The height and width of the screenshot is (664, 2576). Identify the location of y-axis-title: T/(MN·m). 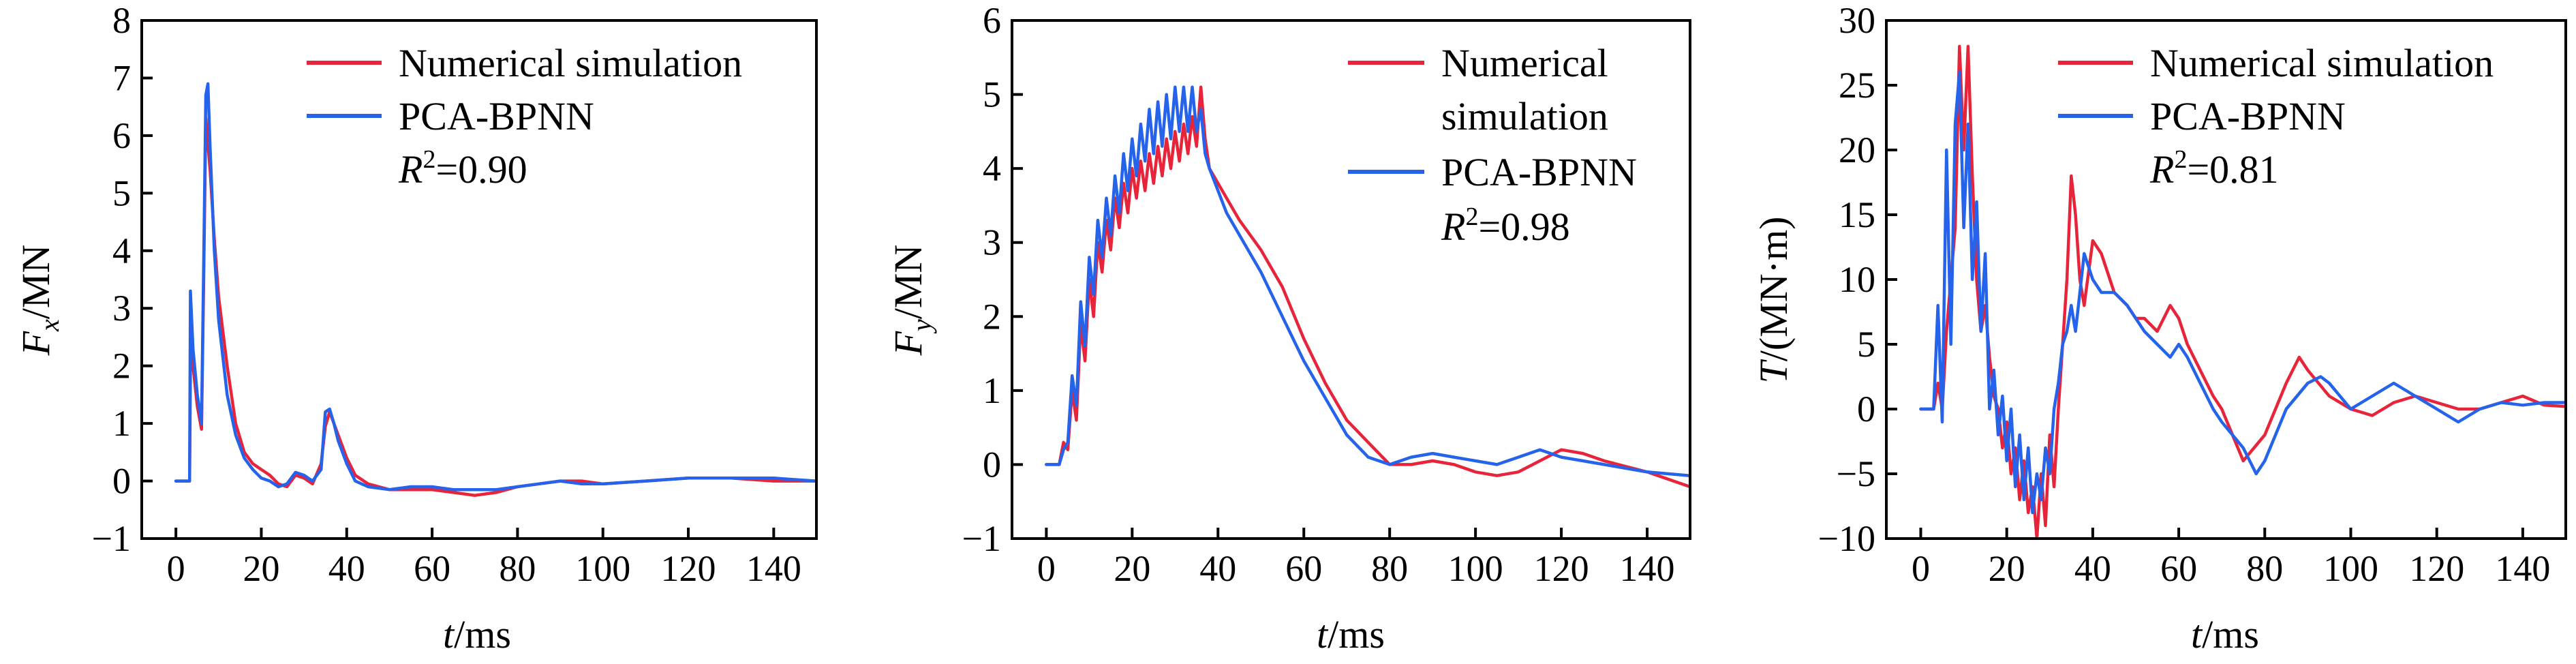
(1773, 300).